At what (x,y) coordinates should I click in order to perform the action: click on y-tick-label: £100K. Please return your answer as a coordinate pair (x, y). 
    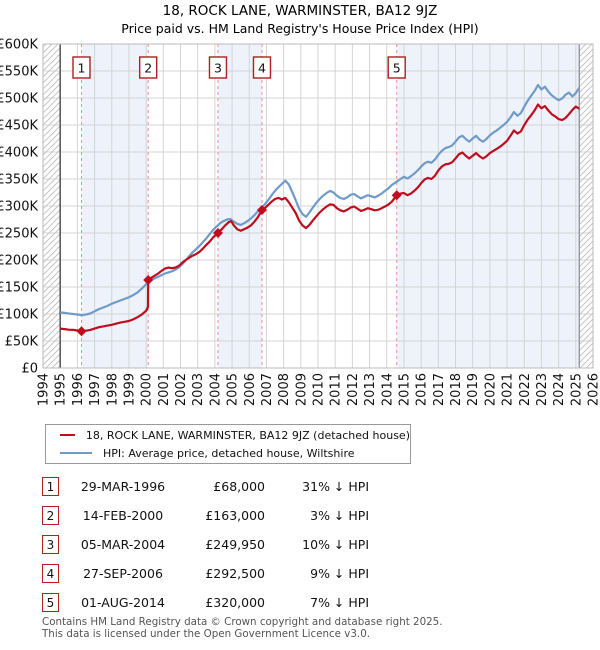
    Looking at the image, I should click on (19, 315).